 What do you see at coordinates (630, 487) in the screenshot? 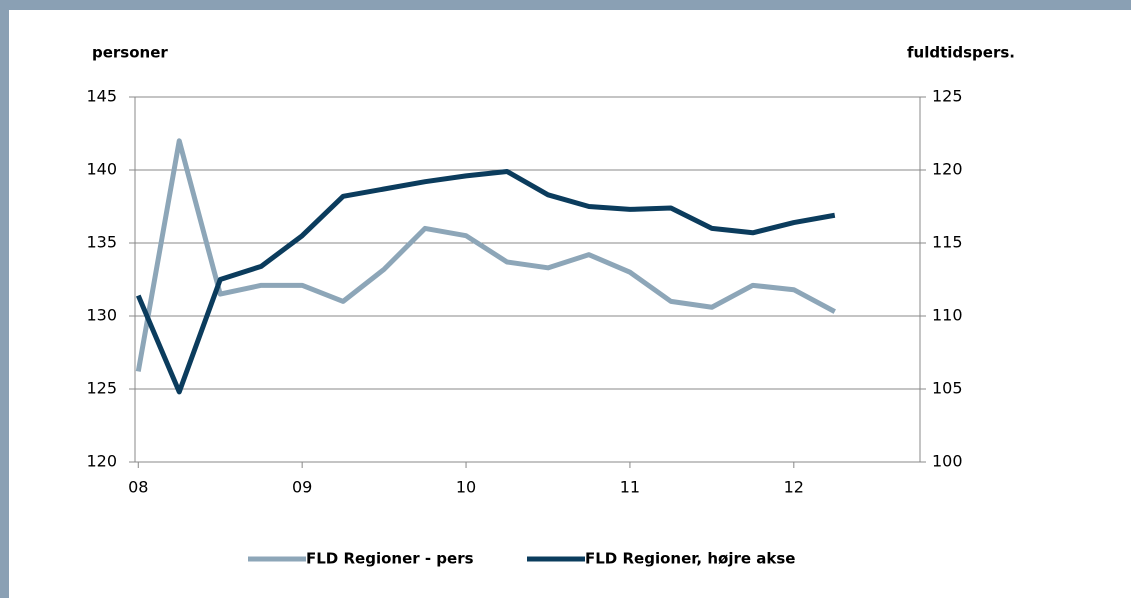
I see `x-tick-label: 11` at bounding box center [630, 487].